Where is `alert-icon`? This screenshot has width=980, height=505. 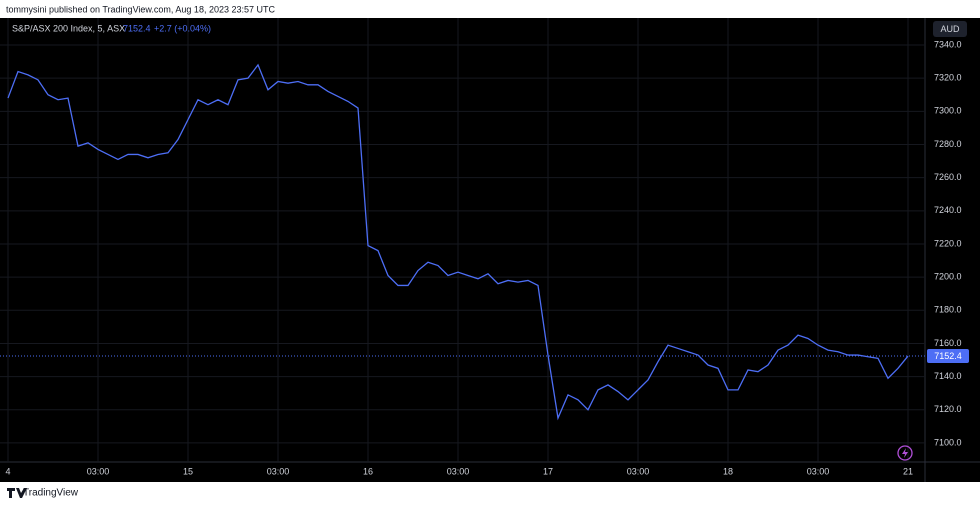
alert-icon is located at coordinates (905, 453).